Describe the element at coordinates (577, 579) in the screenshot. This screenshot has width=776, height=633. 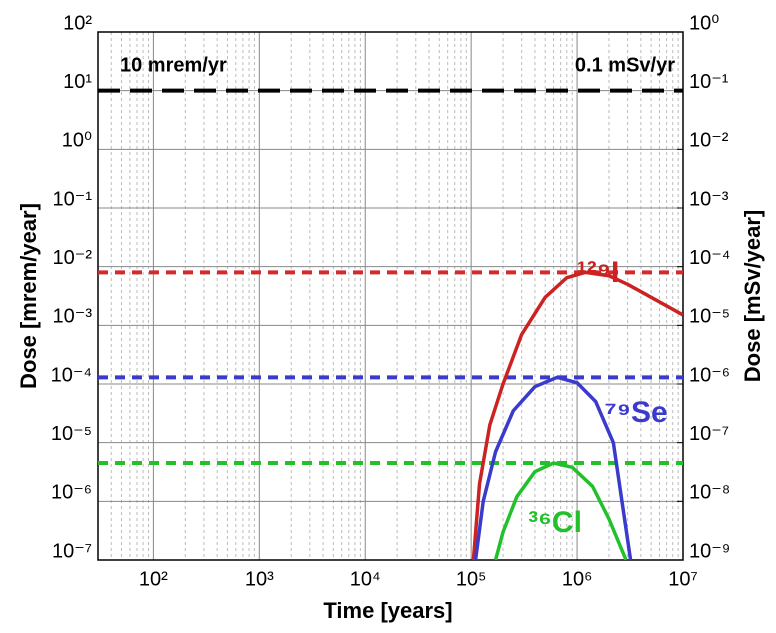
I see `x-tick-label: 10⁶` at that location.